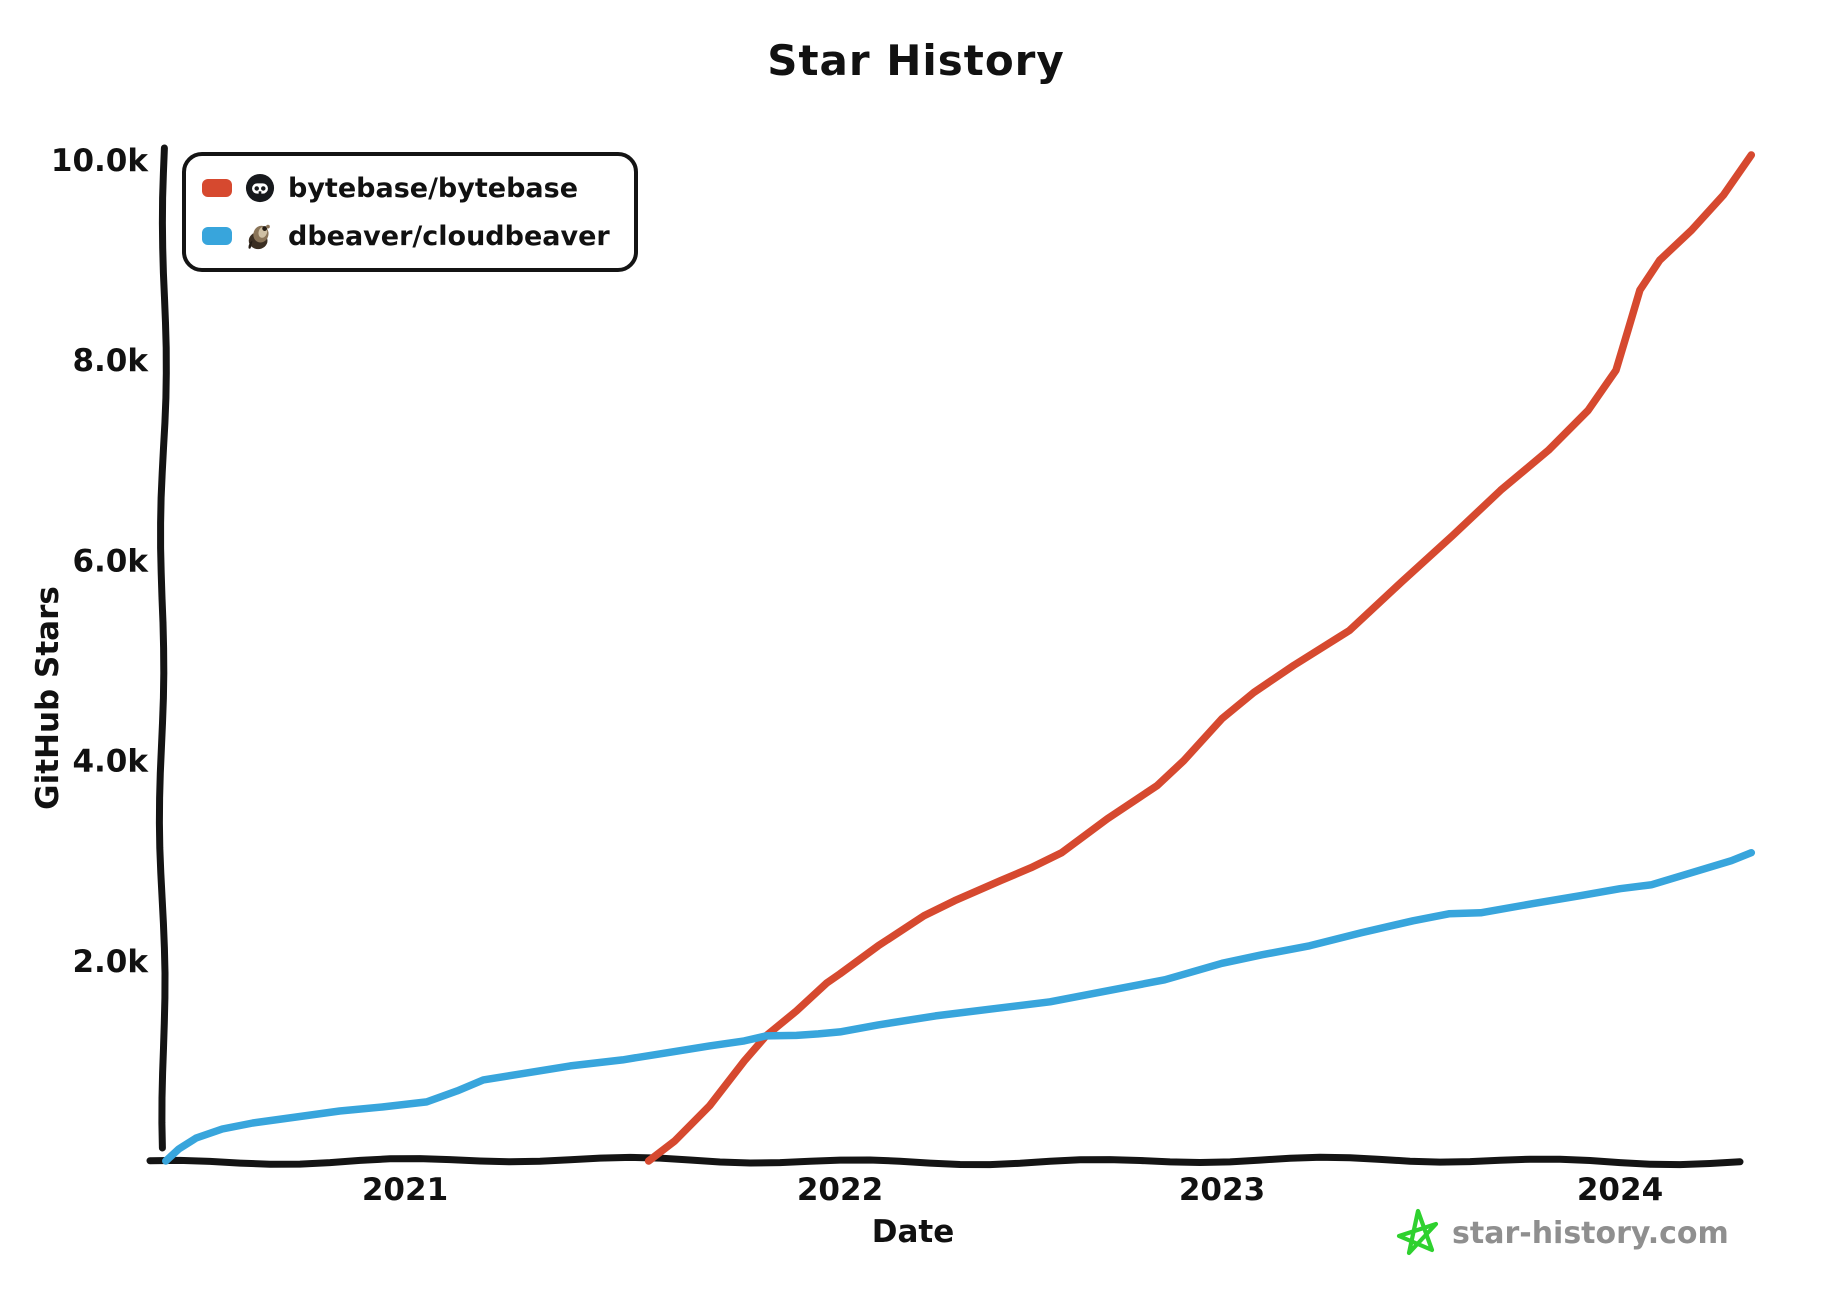  What do you see at coordinates (162, 648) in the screenshot?
I see `y-axis-line` at bounding box center [162, 648].